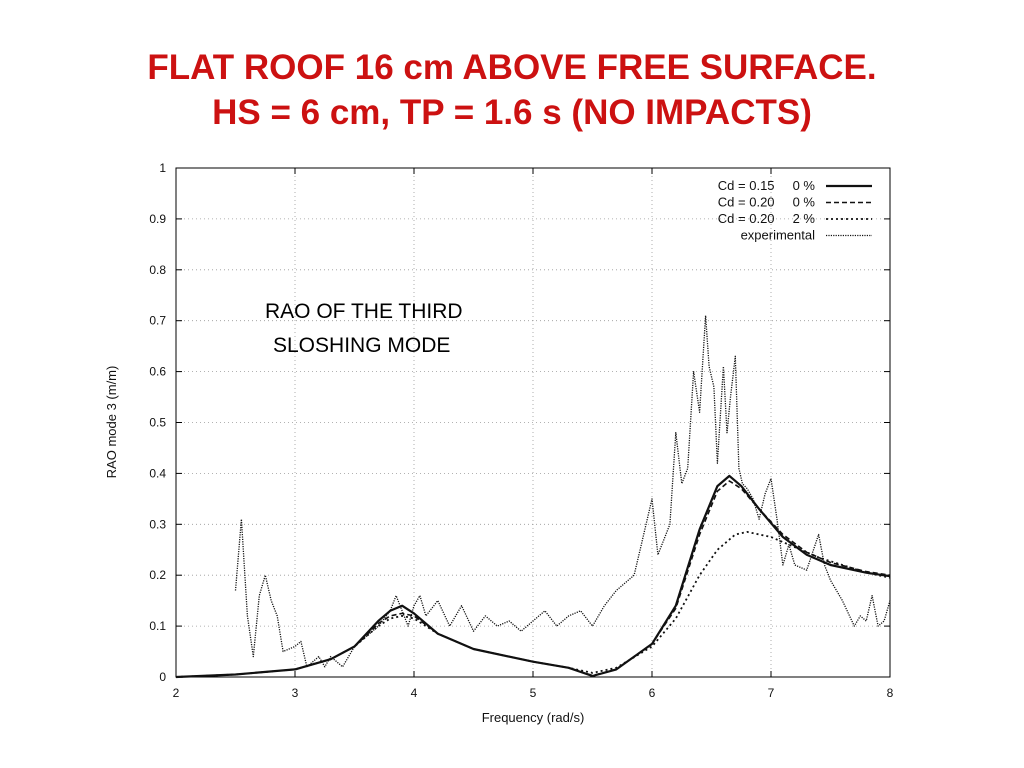 Image resolution: width=1024 pixels, height=768 pixels. I want to click on legend-label: Cd = 0.20 2 %, so click(767, 218).